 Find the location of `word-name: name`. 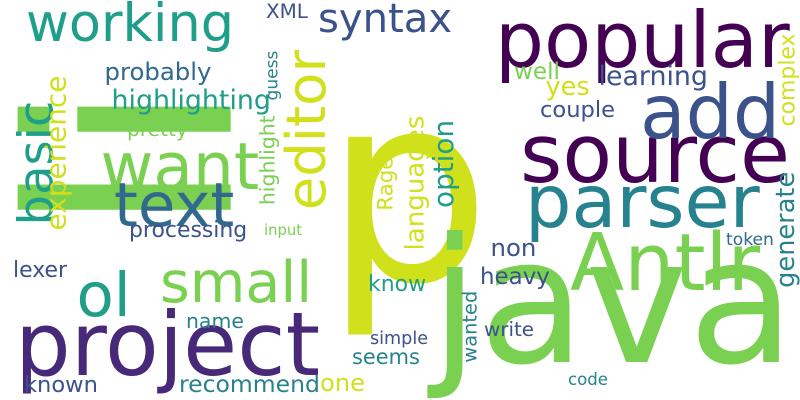

word-name: name is located at coordinates (215, 321).